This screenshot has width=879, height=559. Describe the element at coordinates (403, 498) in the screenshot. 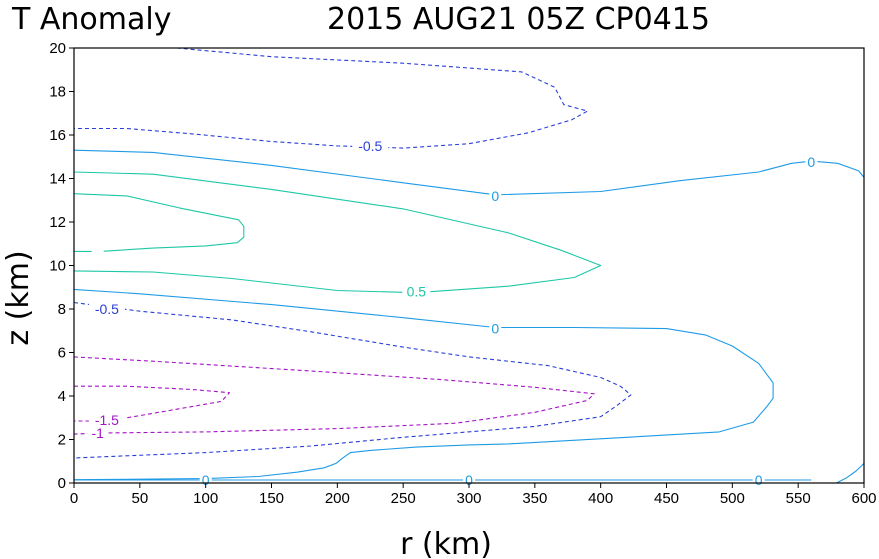

I see `x-tick-label: 250` at that location.